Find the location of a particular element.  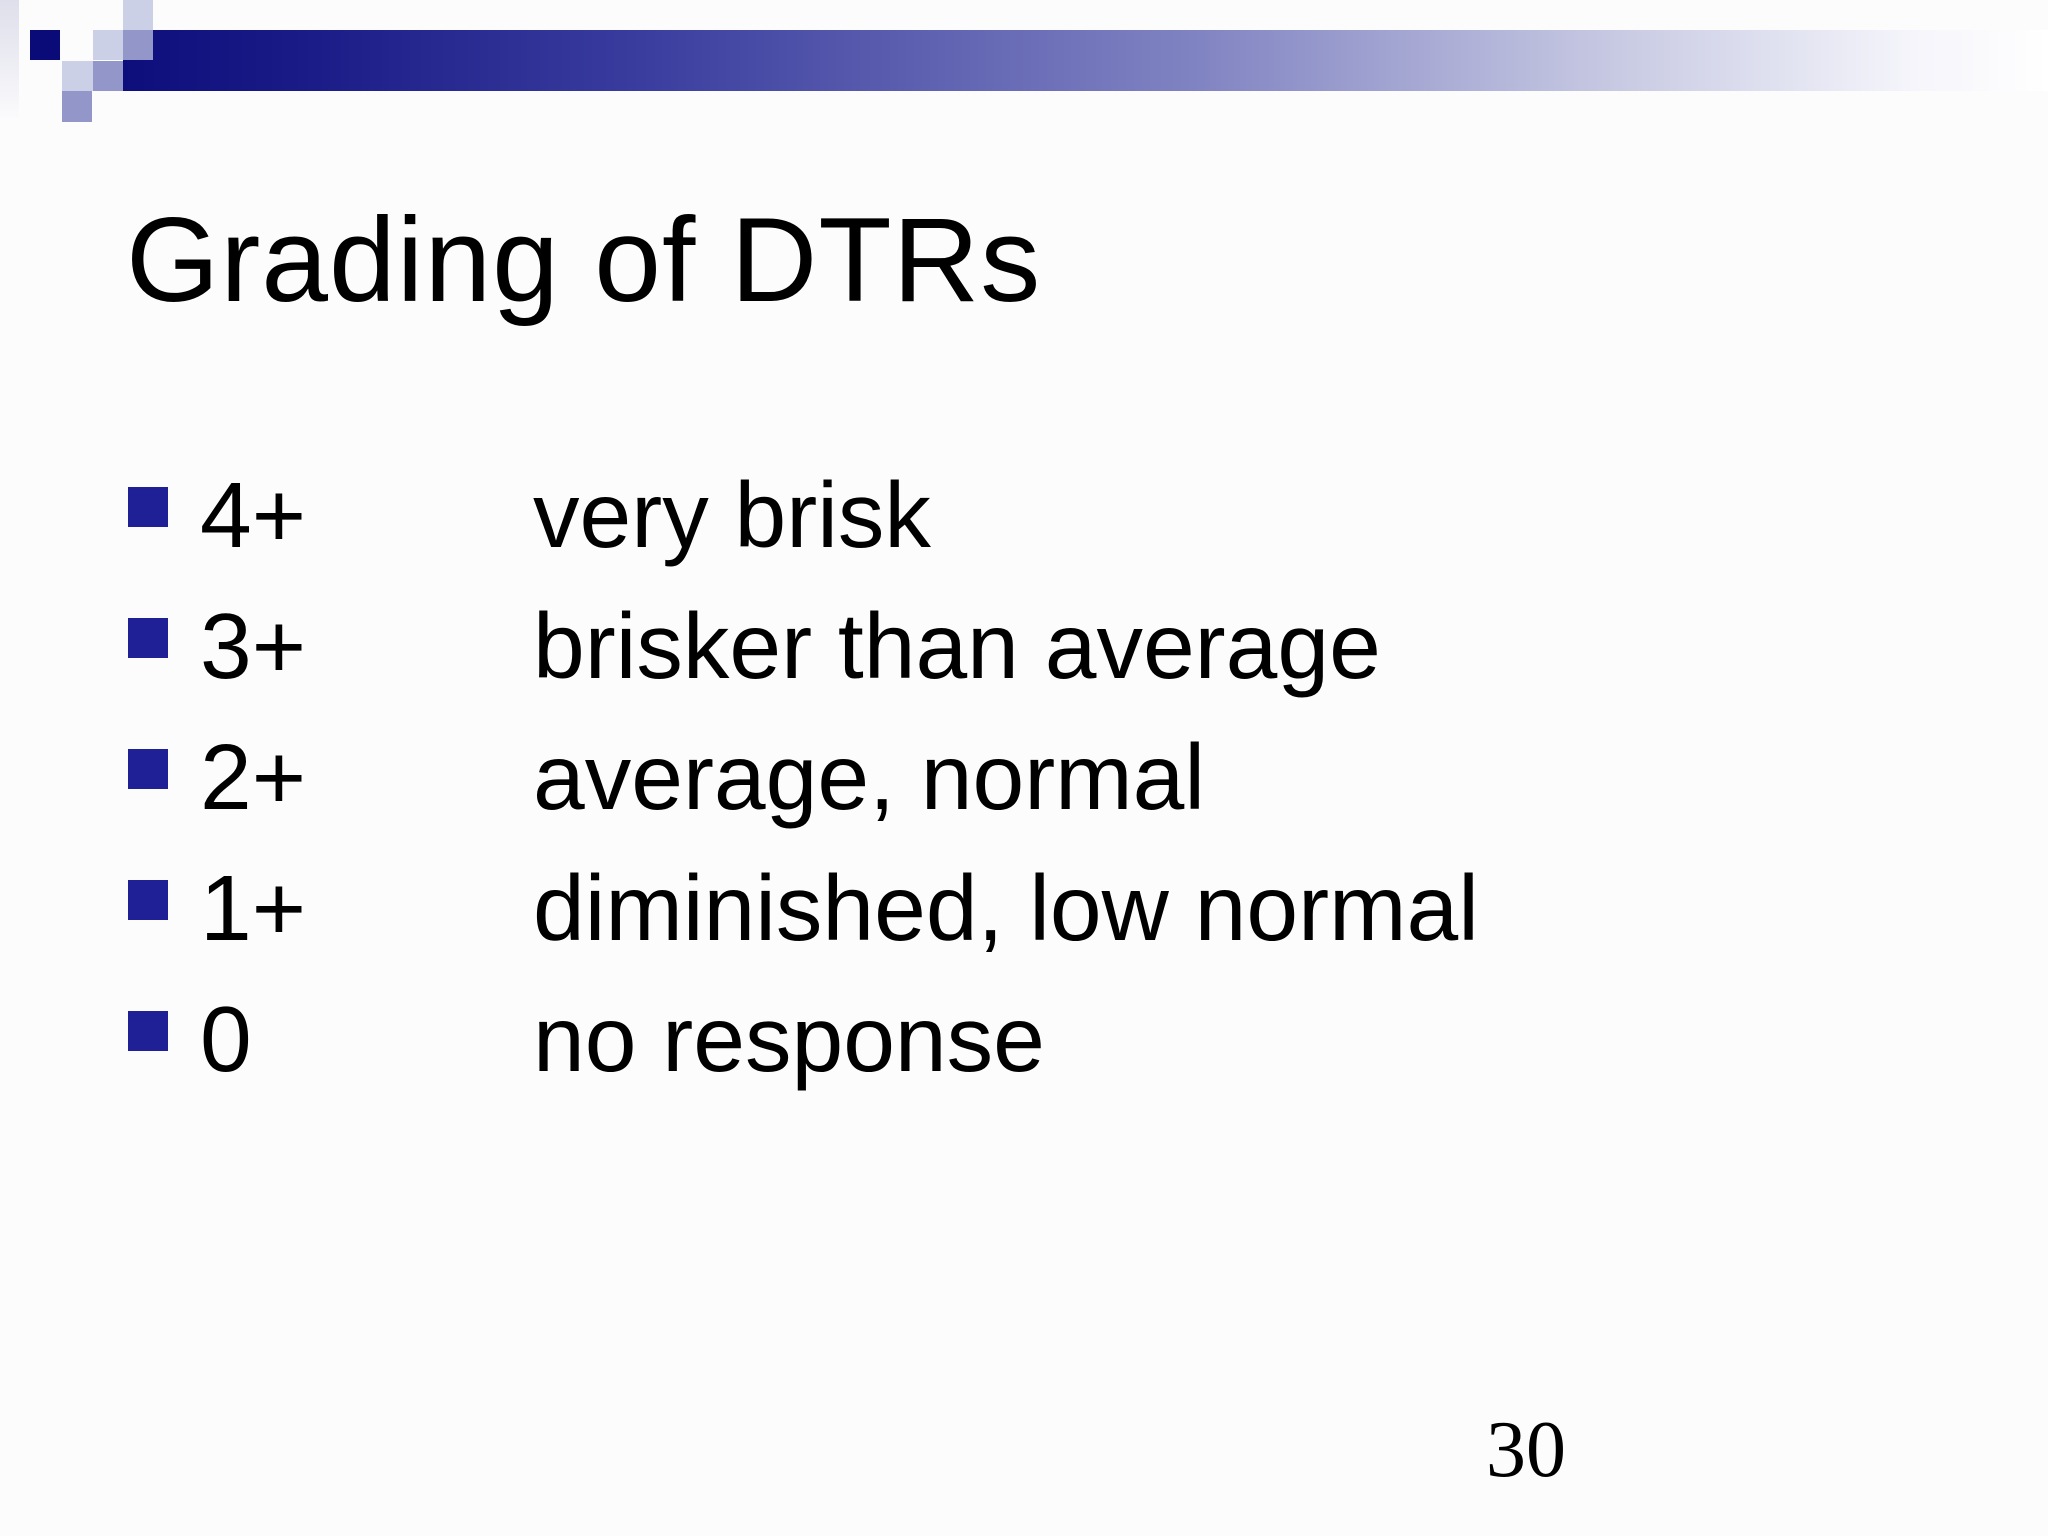

bullet-item: 0 no response is located at coordinates (1028, 1039).